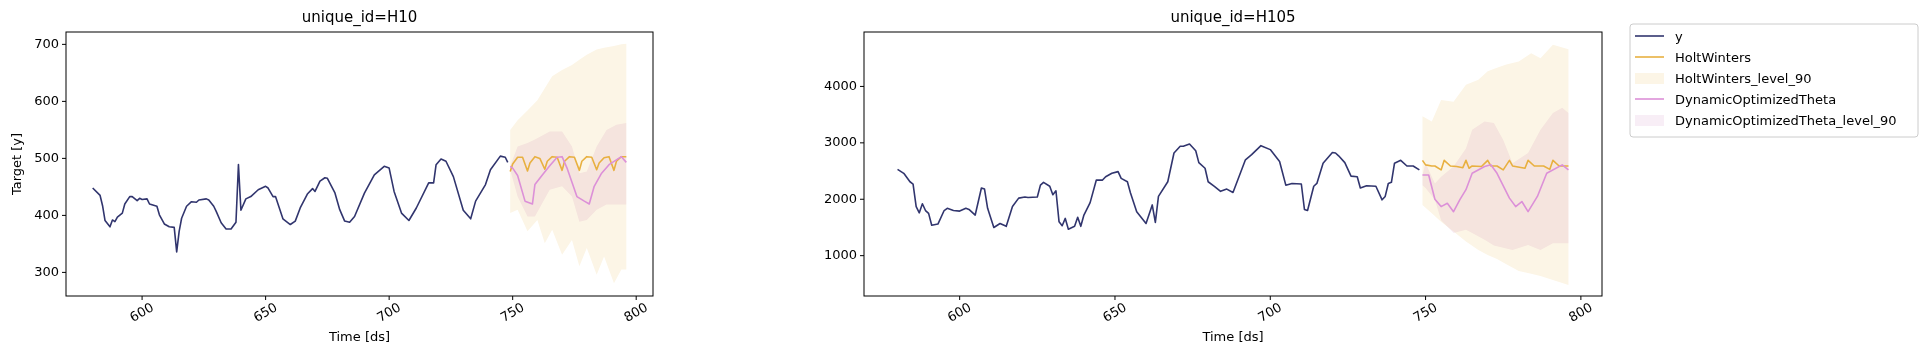  What do you see at coordinates (1679, 36) in the screenshot?
I see `legend-label: y` at bounding box center [1679, 36].